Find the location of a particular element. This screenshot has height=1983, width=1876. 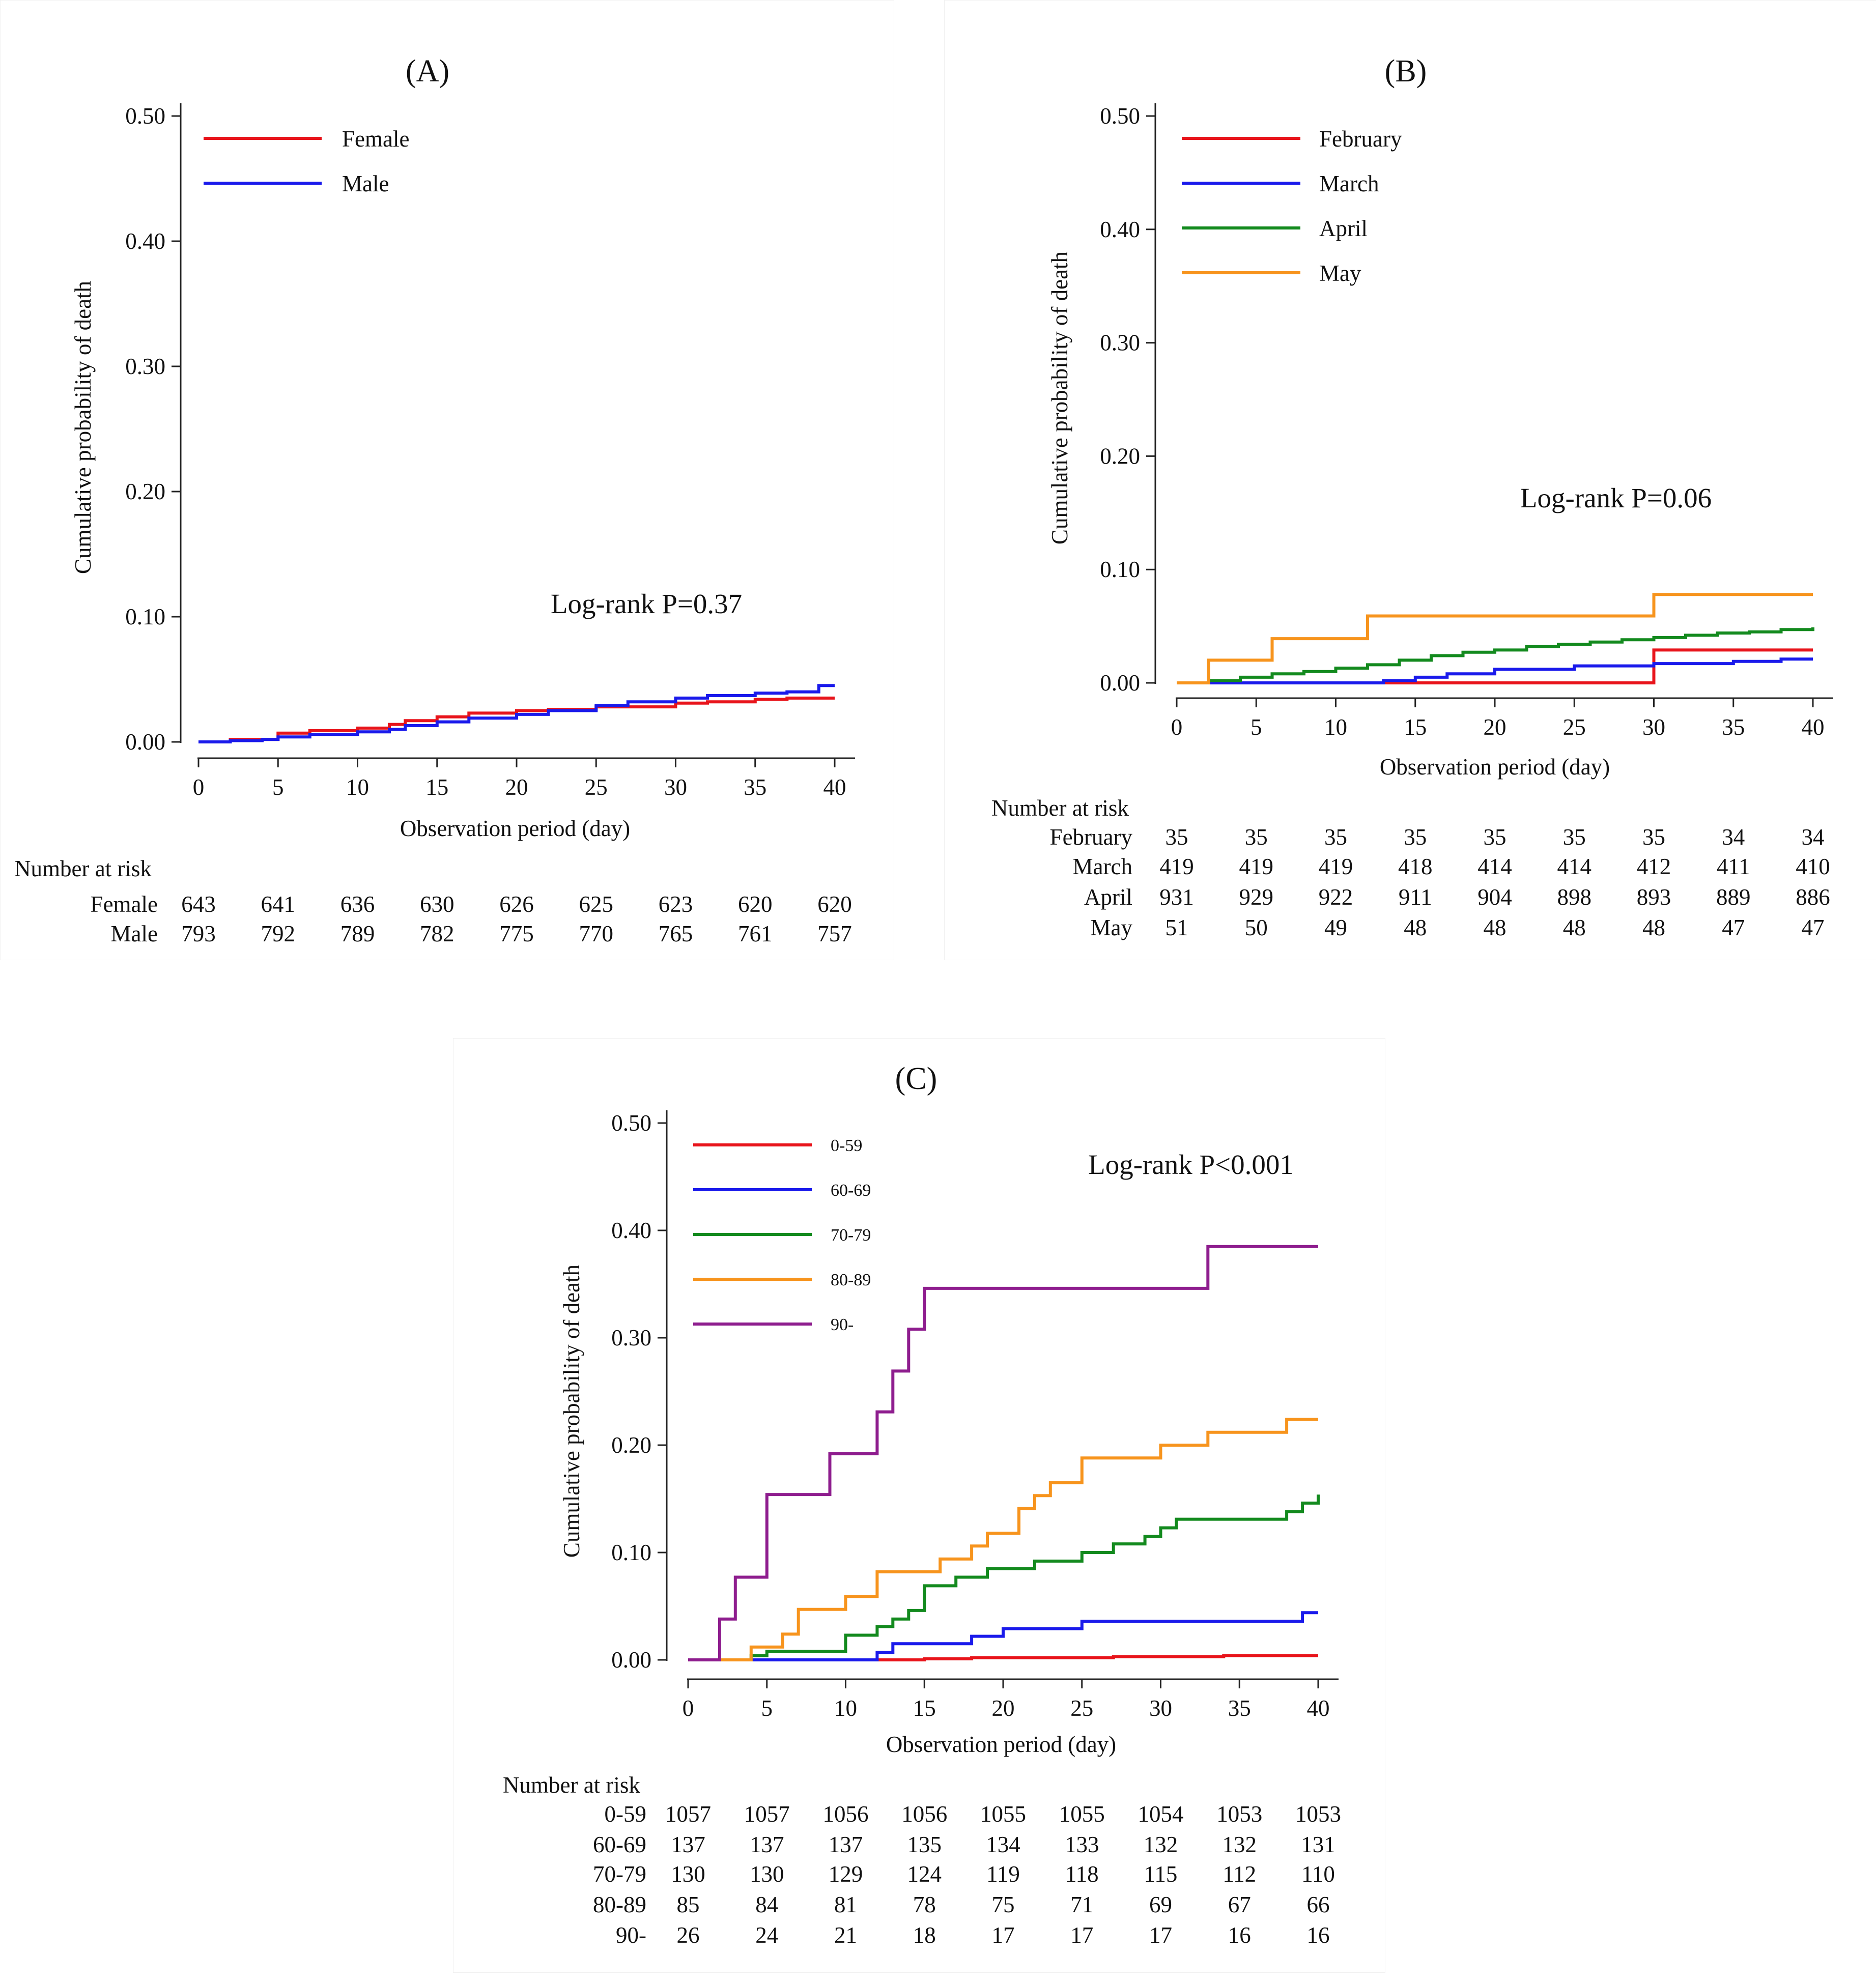

panel-c-xtick-label: 5 is located at coordinates (767, 1708).